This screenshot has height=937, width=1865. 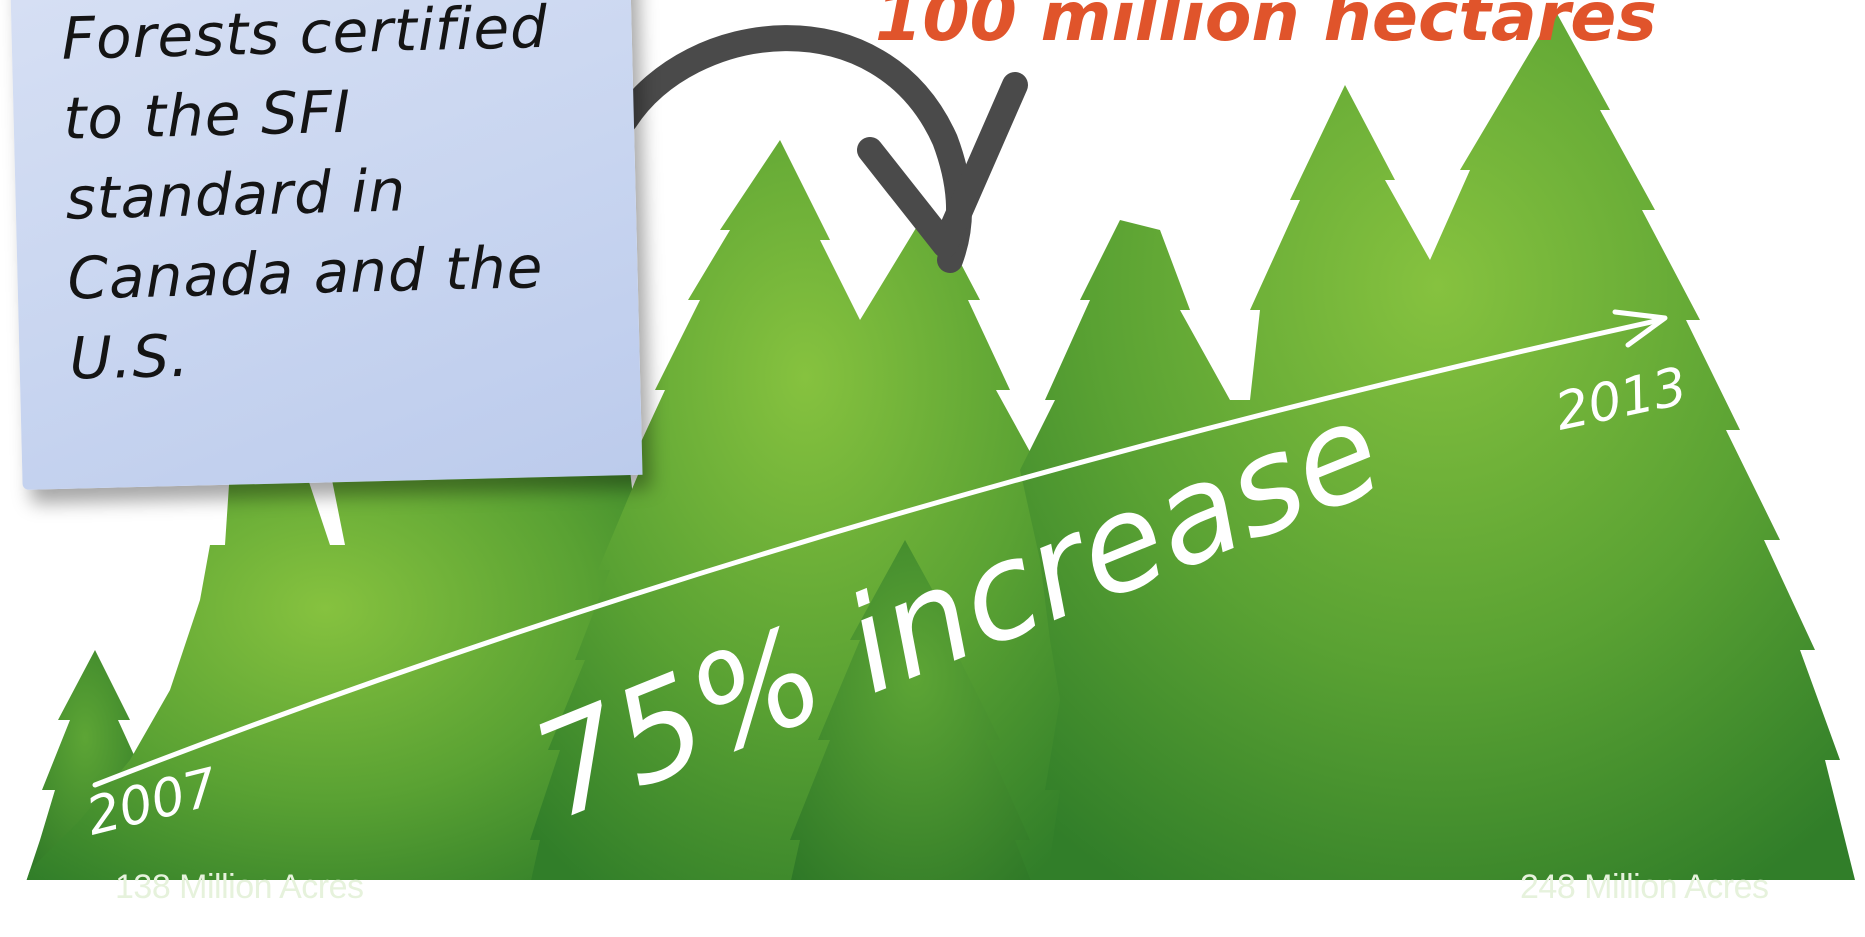 I want to click on end-acres-label: 248 Million Acres, so click(x=1644, y=887).